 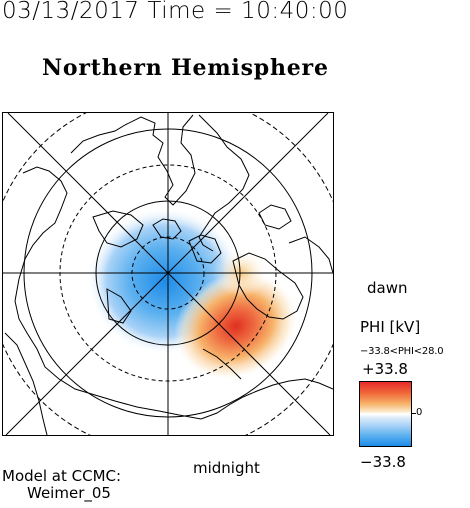 I want to click on model-name: Weimer_05, so click(x=69, y=493).